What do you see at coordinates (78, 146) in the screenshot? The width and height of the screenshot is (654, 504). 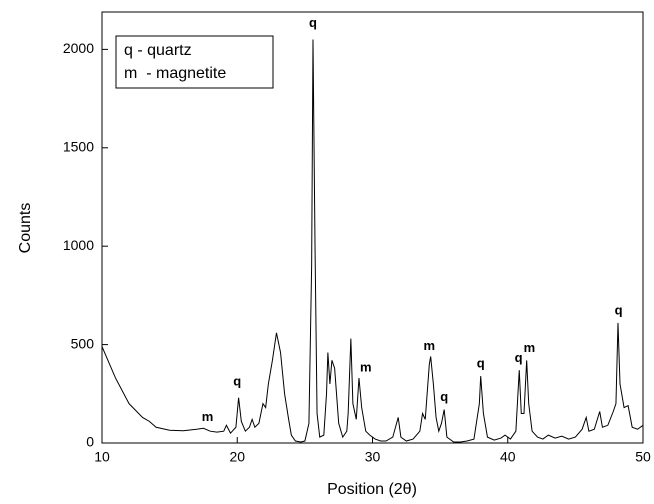 I see `y-tick-label: 1500` at bounding box center [78, 146].